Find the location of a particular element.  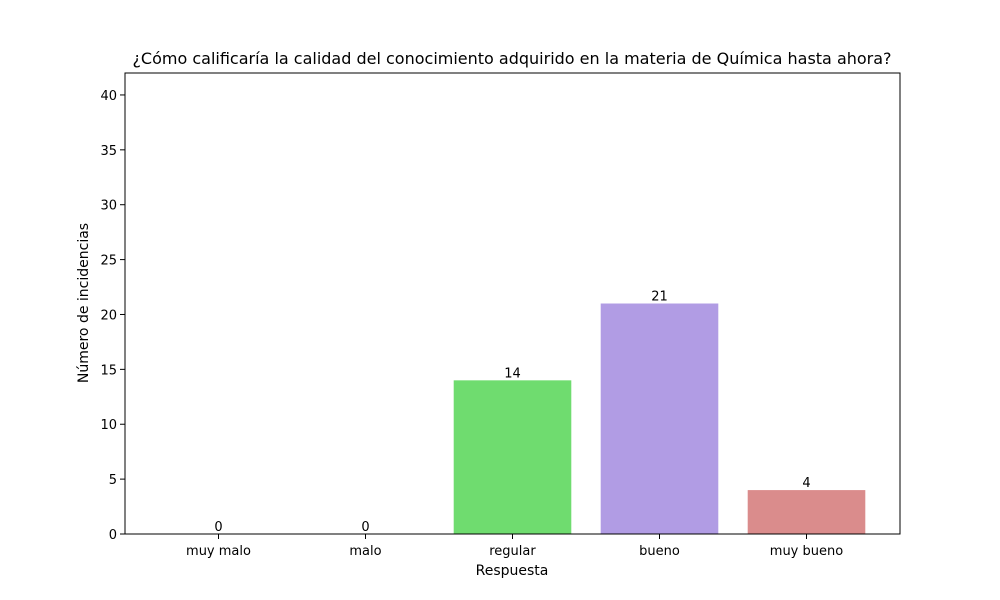

y-tick-label-4: 20 is located at coordinates (108, 315).